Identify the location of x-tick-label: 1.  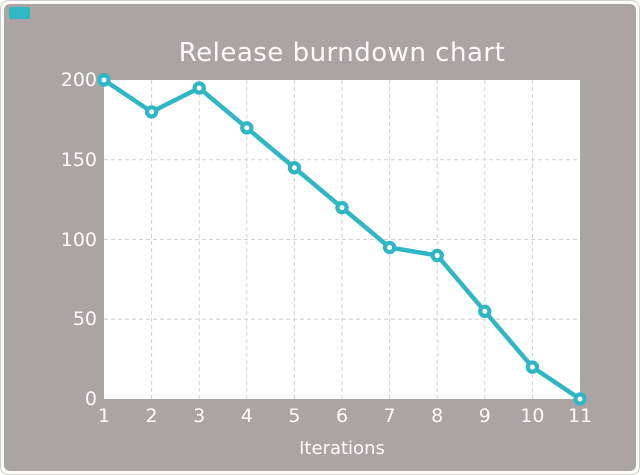
(104, 416).